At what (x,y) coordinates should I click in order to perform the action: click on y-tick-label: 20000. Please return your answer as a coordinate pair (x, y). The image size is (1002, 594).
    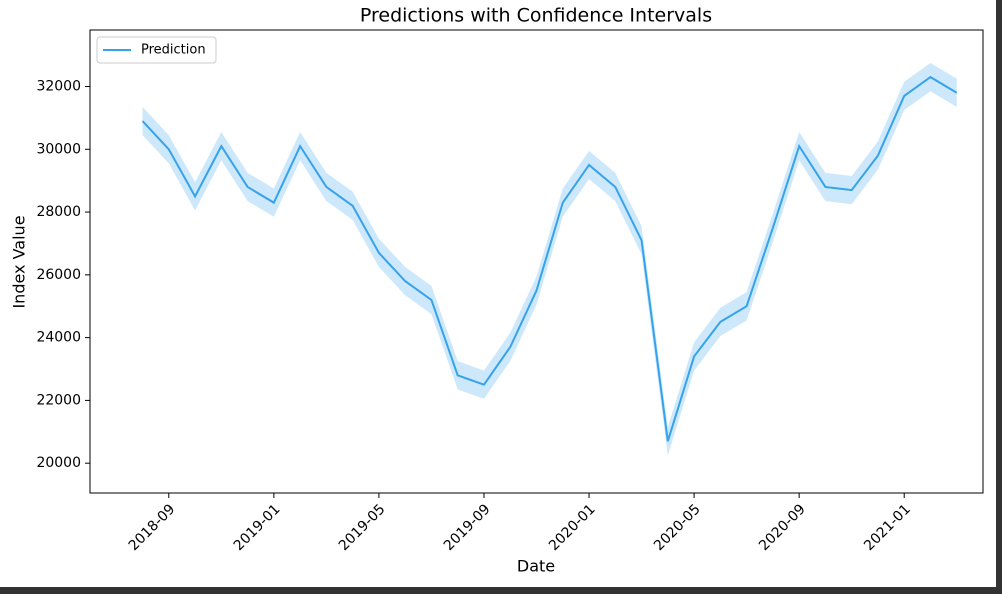
    Looking at the image, I should click on (58, 463).